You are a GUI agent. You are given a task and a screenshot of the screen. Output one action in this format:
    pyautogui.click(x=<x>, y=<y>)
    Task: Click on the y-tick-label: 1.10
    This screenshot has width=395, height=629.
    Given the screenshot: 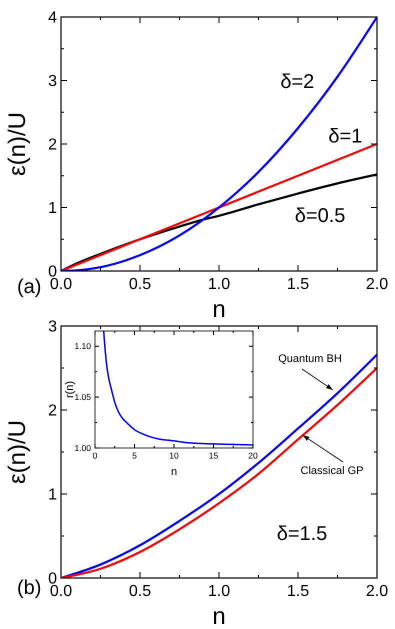 What is the action you would take?
    pyautogui.click(x=83, y=346)
    